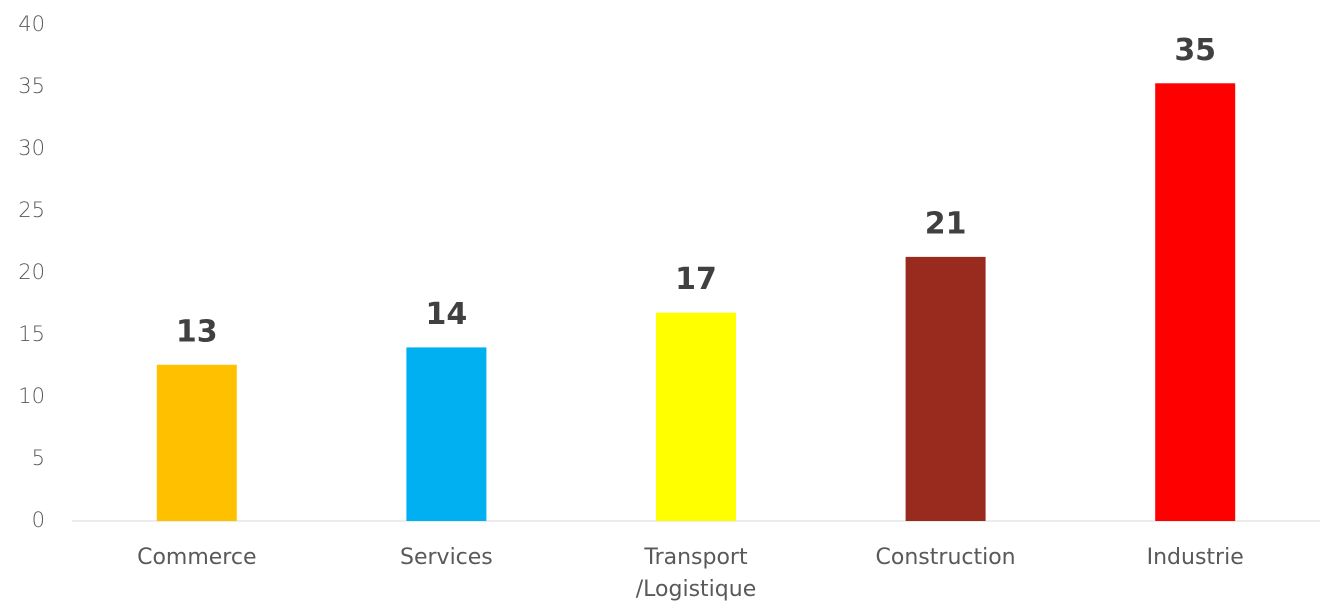  What do you see at coordinates (696, 279) in the screenshot?
I see `data-label: 17` at bounding box center [696, 279].